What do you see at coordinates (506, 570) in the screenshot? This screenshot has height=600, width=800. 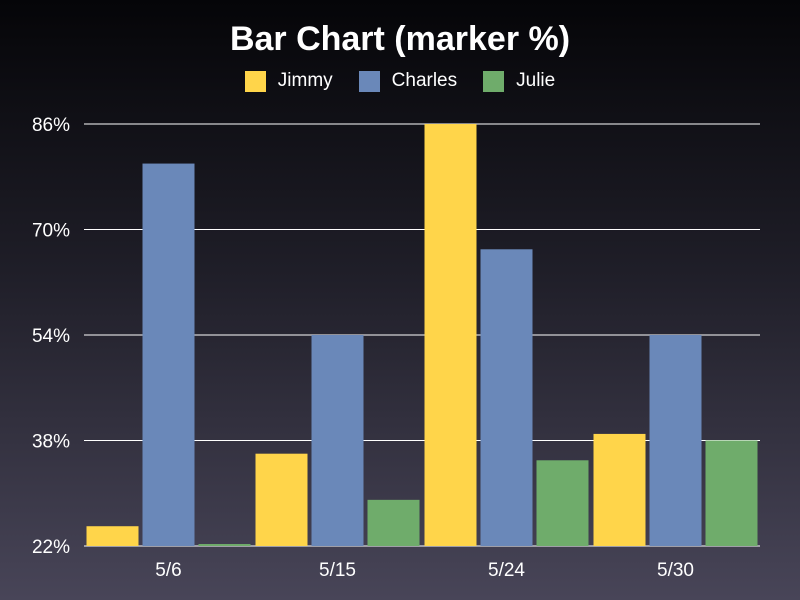 I see `x-tick-label: 5/24` at bounding box center [506, 570].